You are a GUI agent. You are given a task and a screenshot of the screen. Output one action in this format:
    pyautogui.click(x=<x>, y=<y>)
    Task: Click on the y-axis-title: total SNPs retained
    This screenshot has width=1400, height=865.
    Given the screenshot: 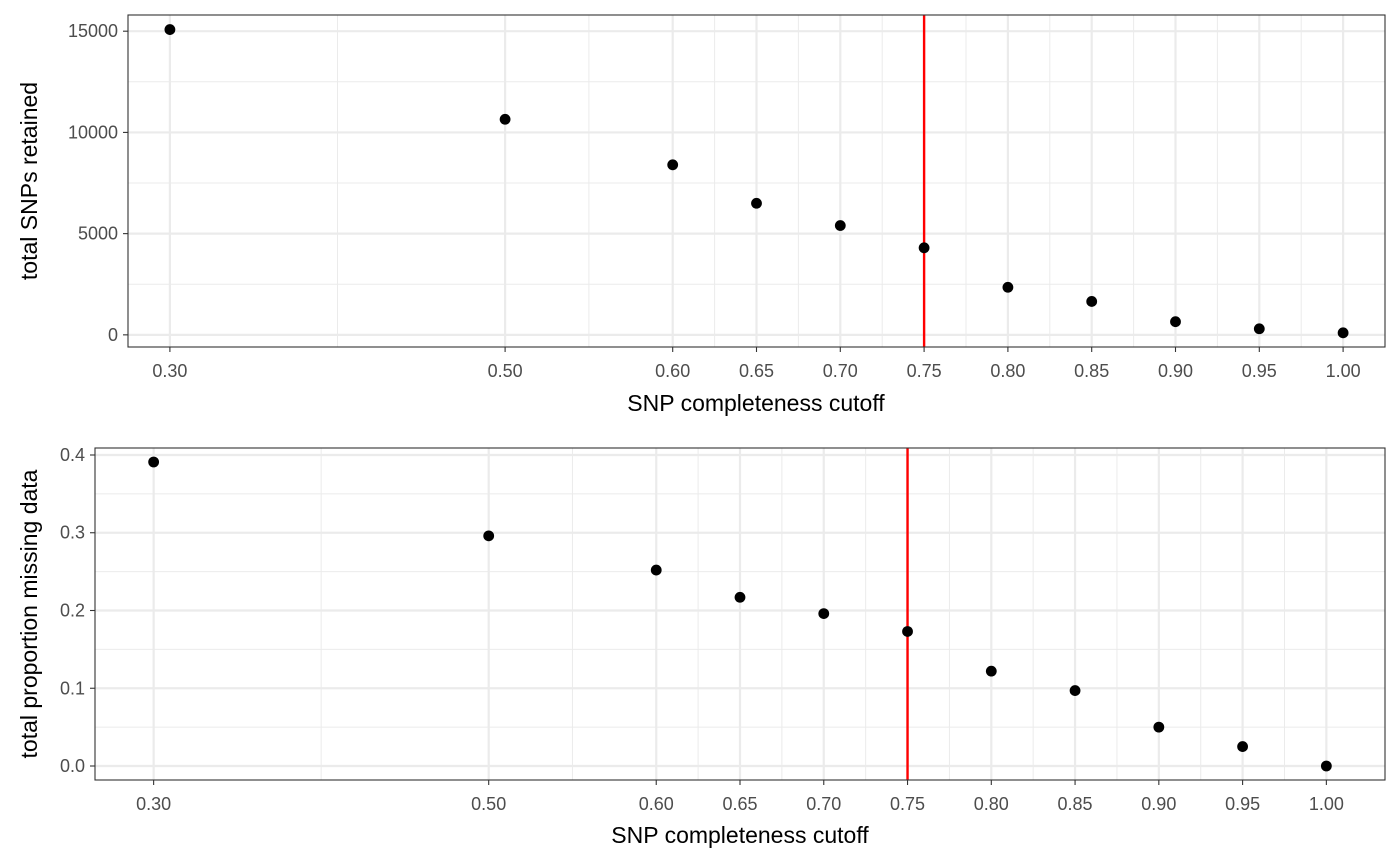 What is the action you would take?
    pyautogui.click(x=29, y=181)
    